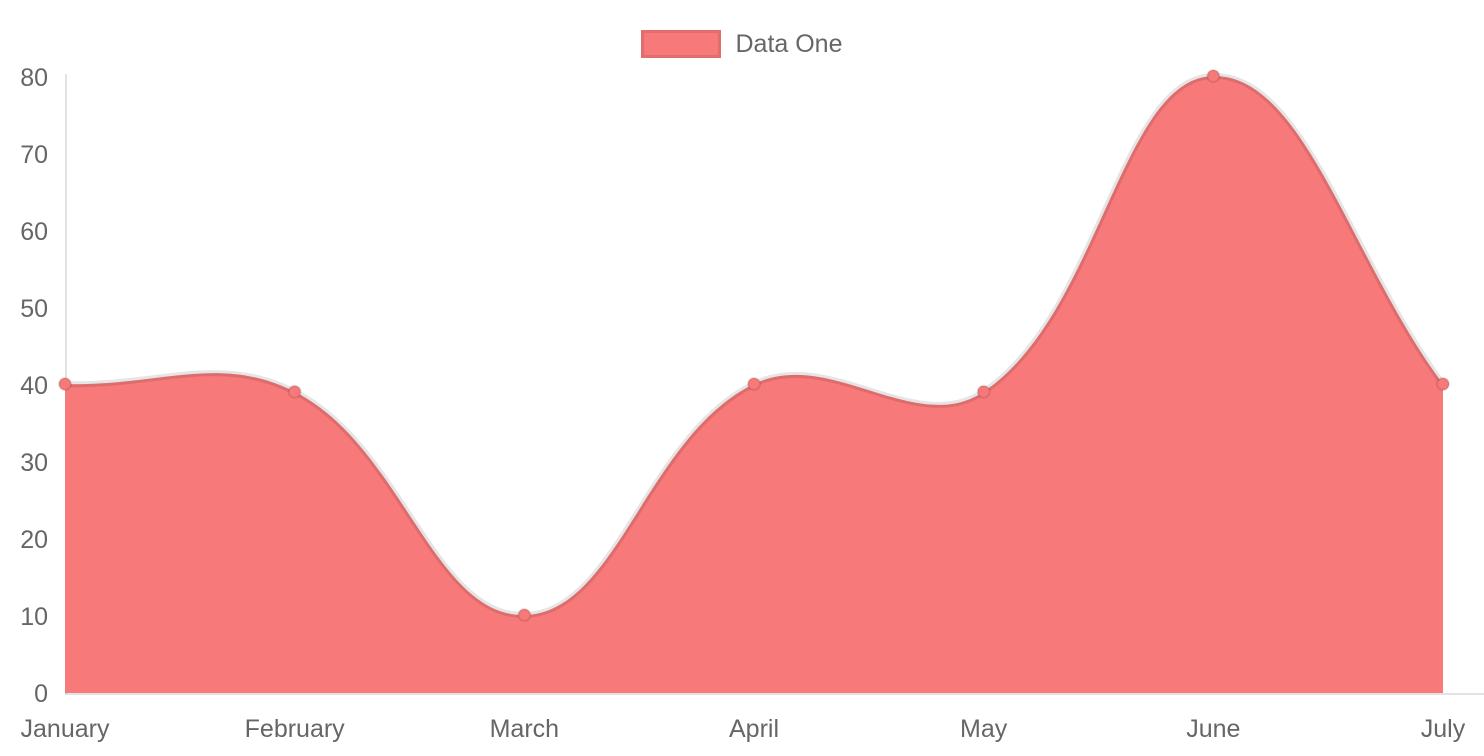 Image resolution: width=1484 pixels, height=756 pixels. Describe the element at coordinates (754, 384) in the screenshot. I see `data-point-april` at that location.